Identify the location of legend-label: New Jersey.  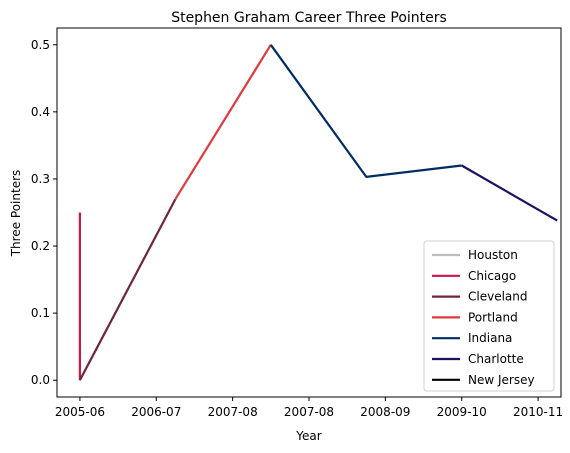
(501, 380).